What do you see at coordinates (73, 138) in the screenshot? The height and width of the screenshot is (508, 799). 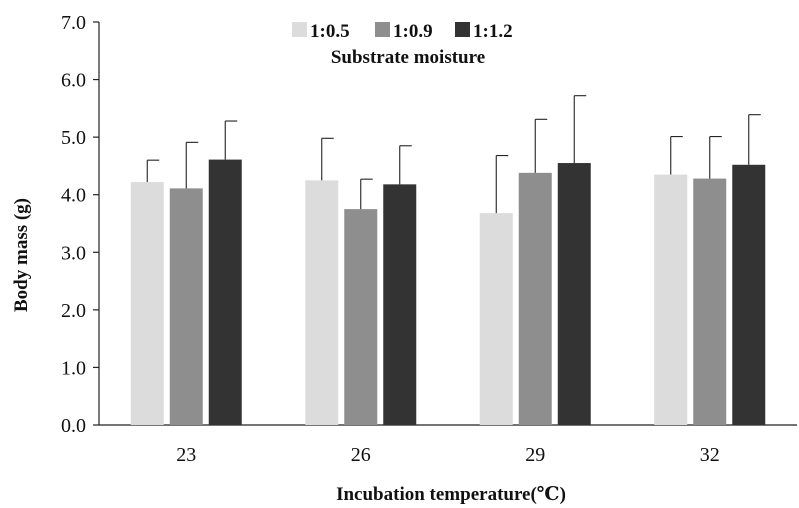 I see `y-tick-label: 5.0` at bounding box center [73, 138].